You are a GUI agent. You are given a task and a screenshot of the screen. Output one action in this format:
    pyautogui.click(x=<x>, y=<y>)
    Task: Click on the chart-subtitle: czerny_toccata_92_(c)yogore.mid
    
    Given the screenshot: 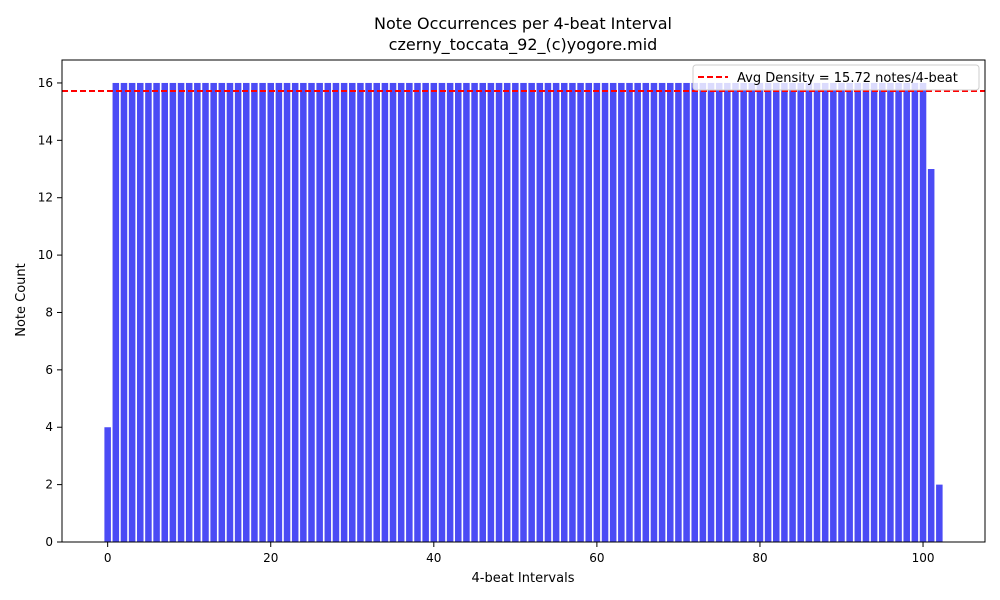 What is the action you would take?
    pyautogui.click(x=523, y=45)
    